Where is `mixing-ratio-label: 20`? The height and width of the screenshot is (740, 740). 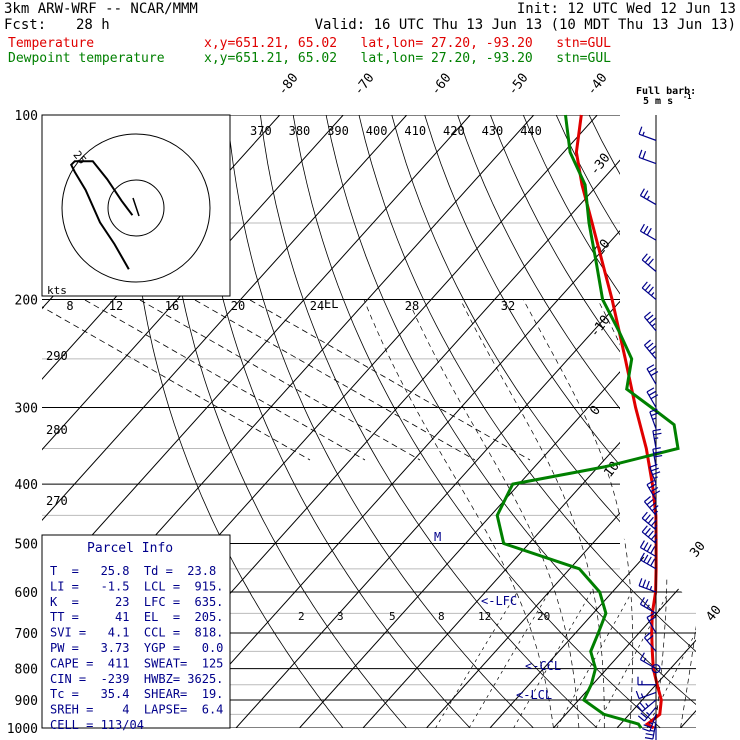
mixing-ratio-label: 20 is located at coordinates (543, 616).